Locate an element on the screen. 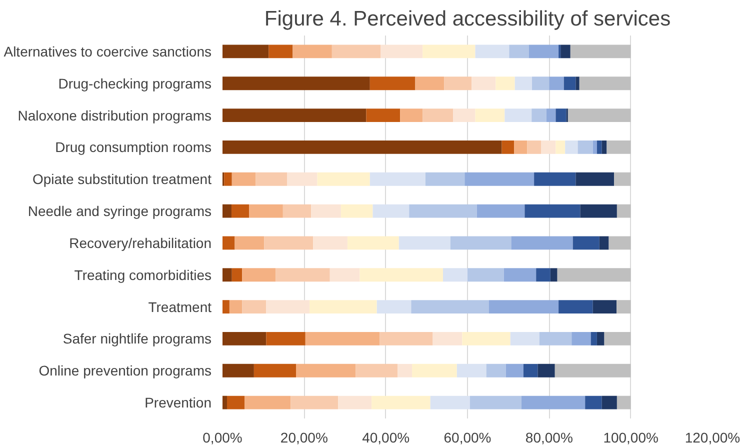 The image size is (752, 448). x-tick-label: 20,00% is located at coordinates (304, 438).